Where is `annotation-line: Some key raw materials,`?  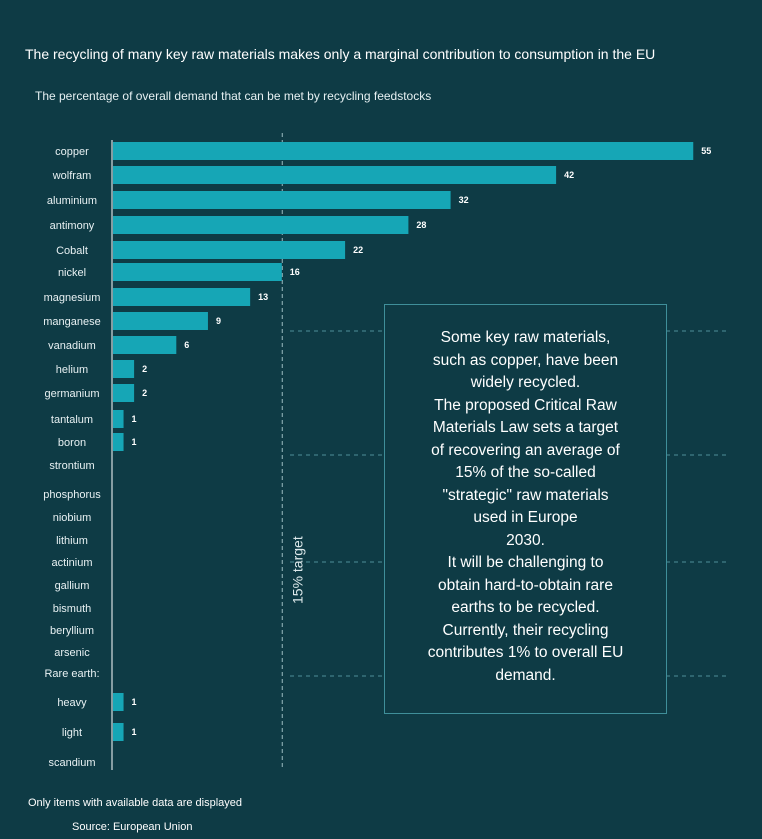 annotation-line: Some key raw materials, is located at coordinates (525, 337).